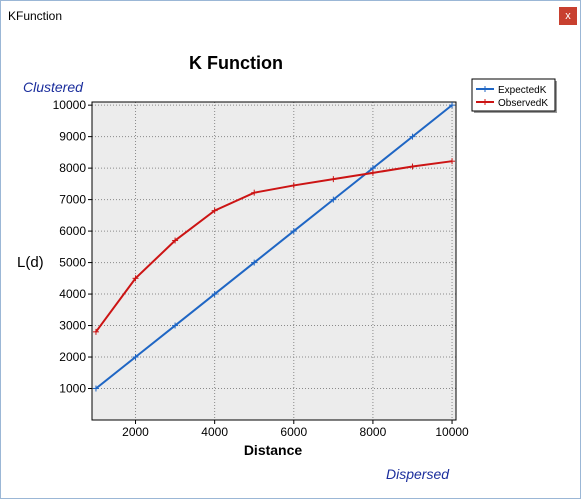 The height and width of the screenshot is (499, 581). I want to click on legend-box, so click(513, 95).